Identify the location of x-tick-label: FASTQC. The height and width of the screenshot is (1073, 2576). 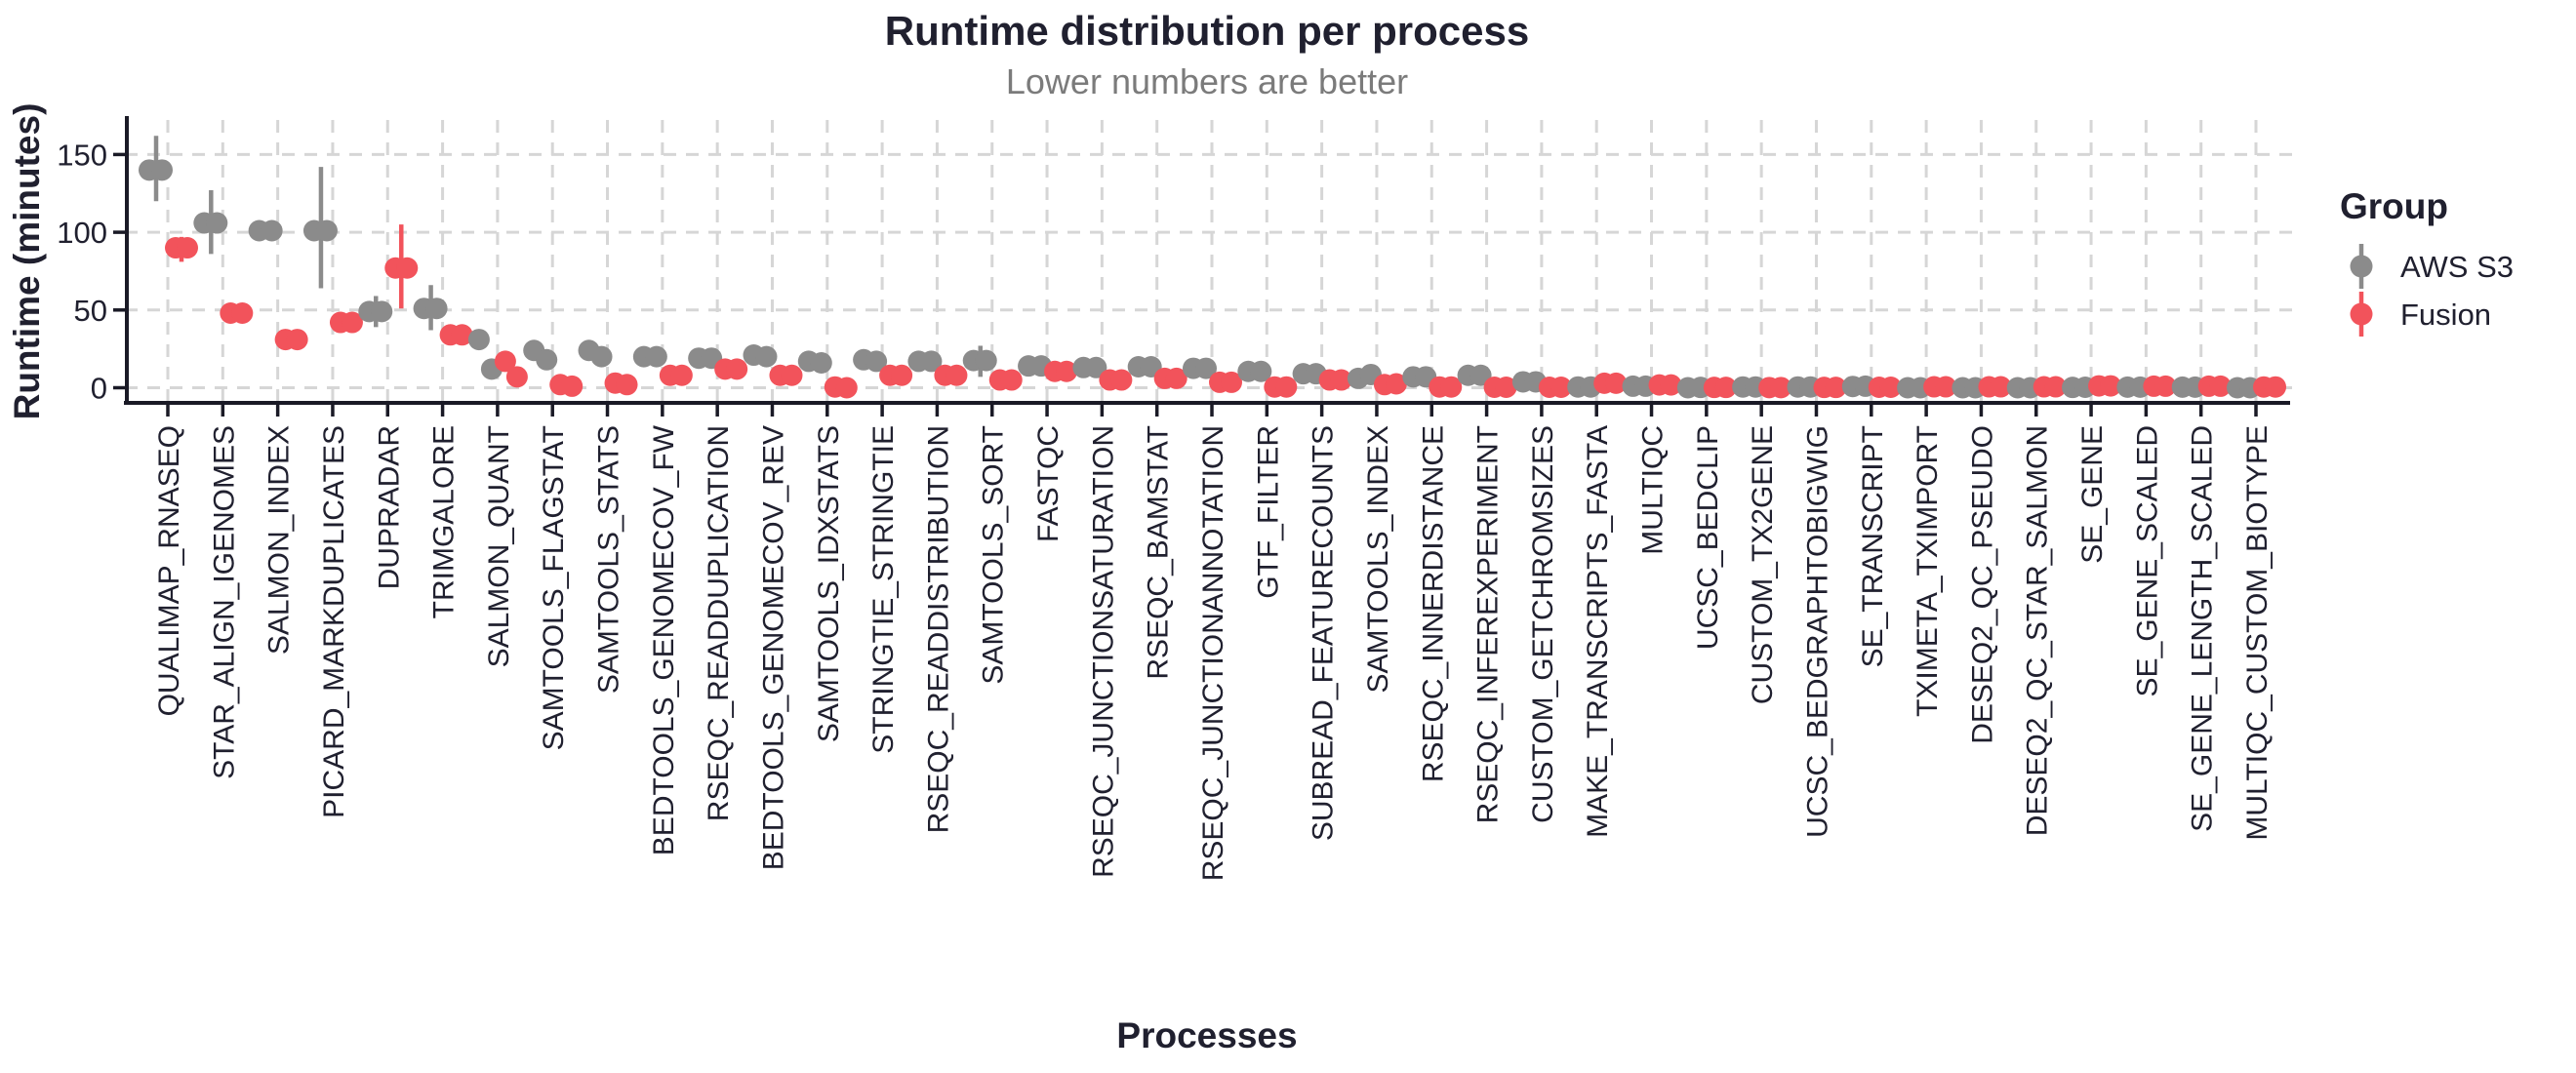
(1048, 483).